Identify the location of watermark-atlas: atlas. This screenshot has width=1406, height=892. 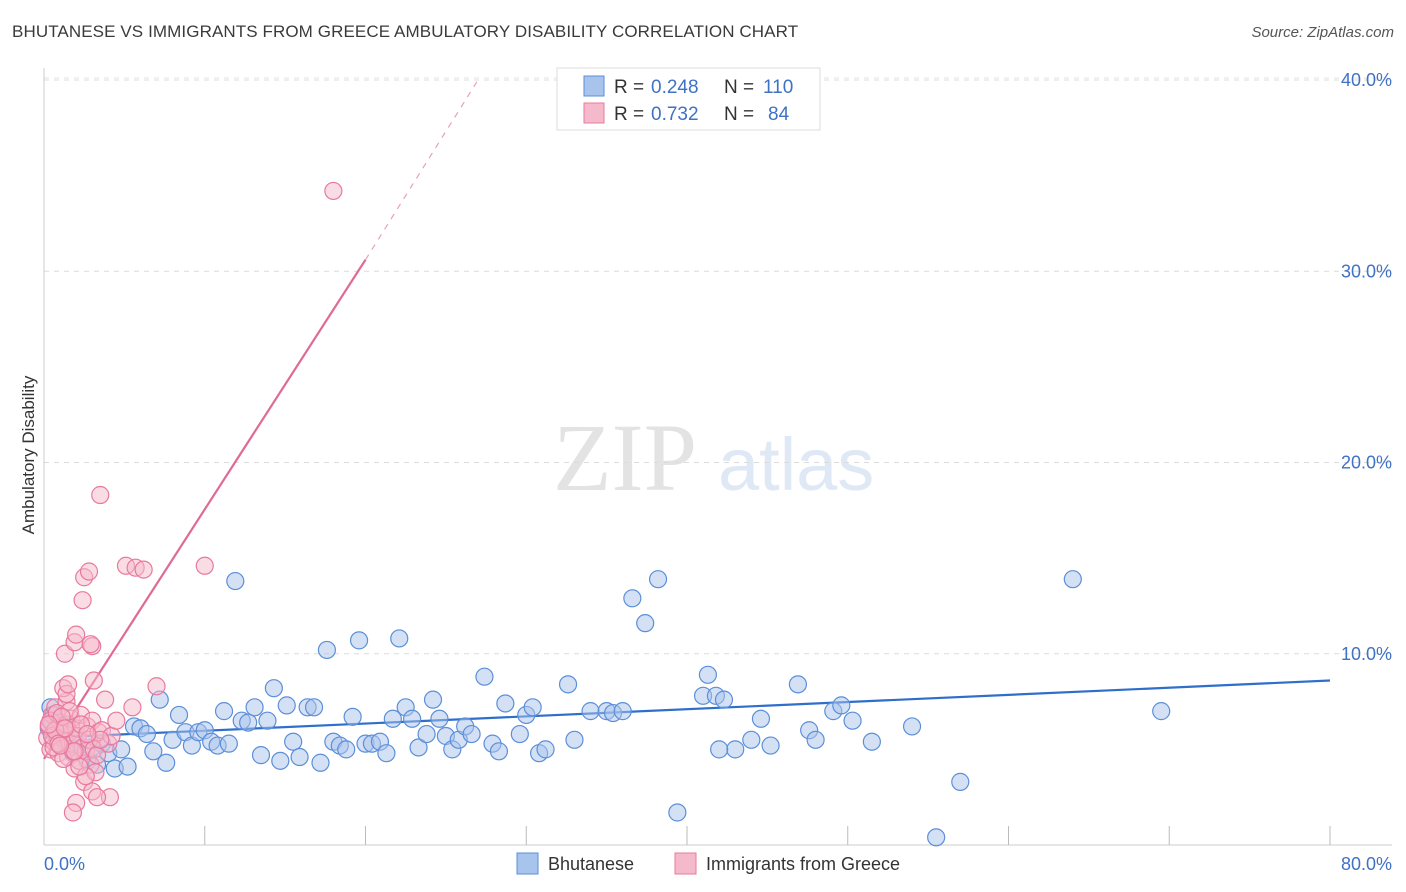
(796, 464).